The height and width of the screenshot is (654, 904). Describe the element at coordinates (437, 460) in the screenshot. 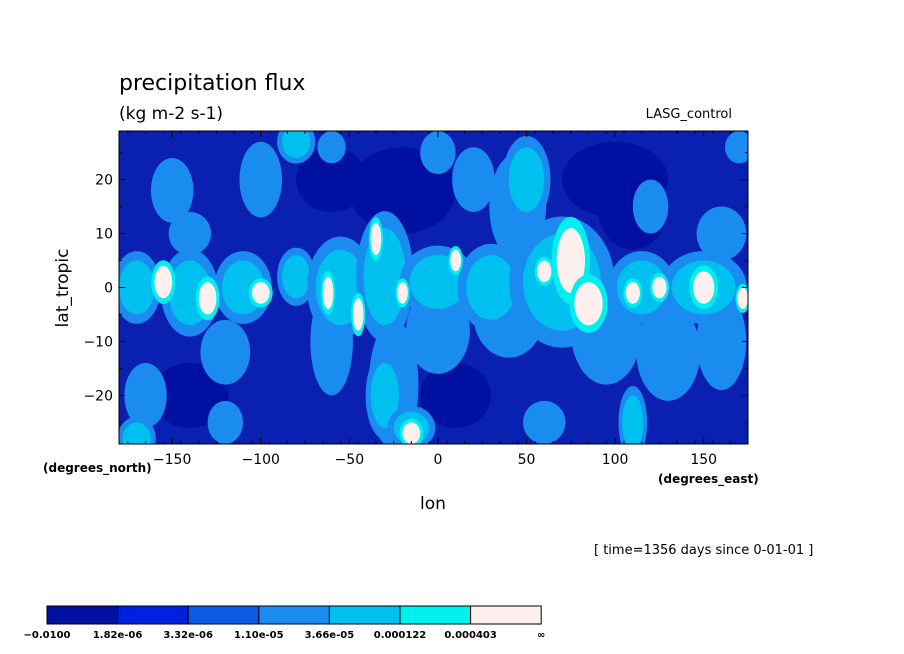

I see `x-tick-label: 0` at that location.